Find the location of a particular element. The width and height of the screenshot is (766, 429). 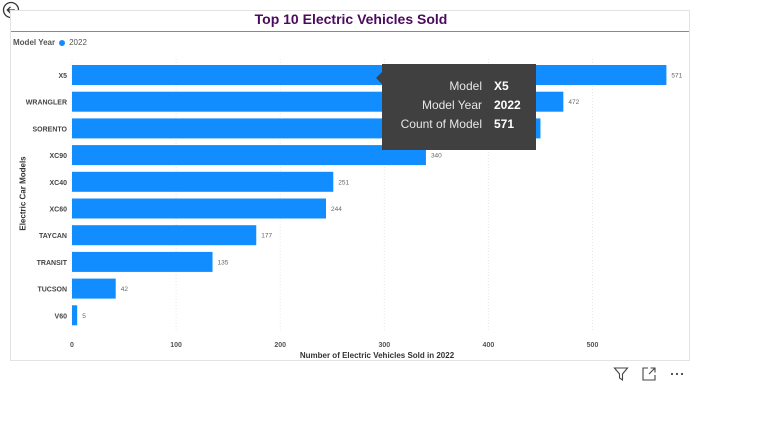

focus-mode-icon is located at coordinates (649, 374).